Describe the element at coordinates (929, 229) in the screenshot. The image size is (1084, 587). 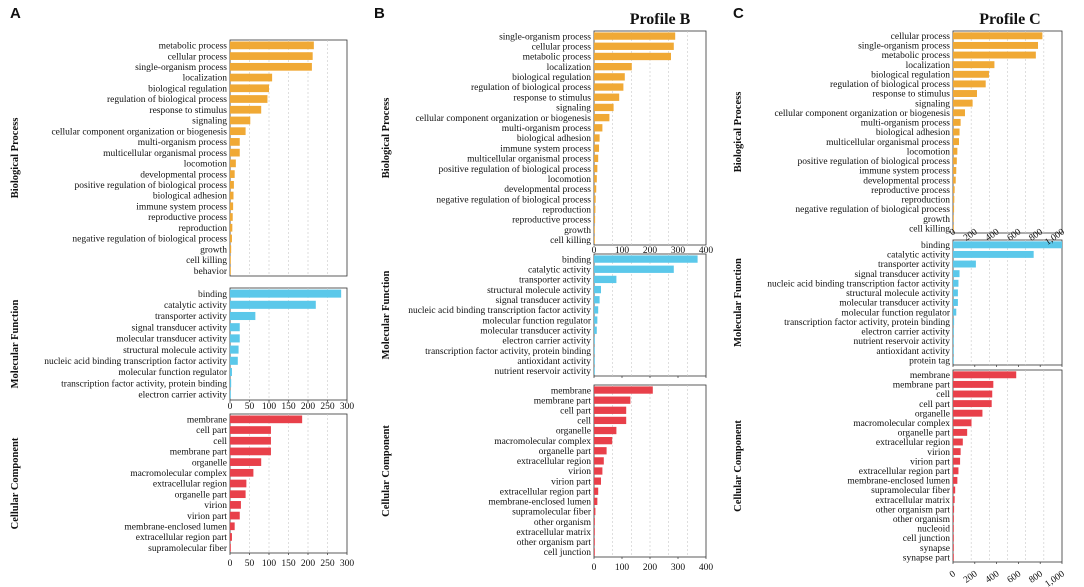
I see `category-label: cell killing` at that location.